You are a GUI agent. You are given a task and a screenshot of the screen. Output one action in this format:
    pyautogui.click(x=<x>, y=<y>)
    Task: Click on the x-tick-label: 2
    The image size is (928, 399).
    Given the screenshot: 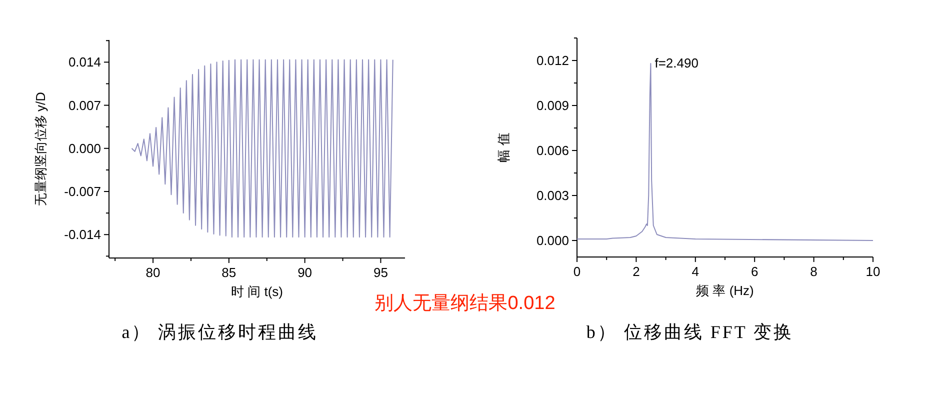 What is the action you would take?
    pyautogui.click(x=636, y=271)
    